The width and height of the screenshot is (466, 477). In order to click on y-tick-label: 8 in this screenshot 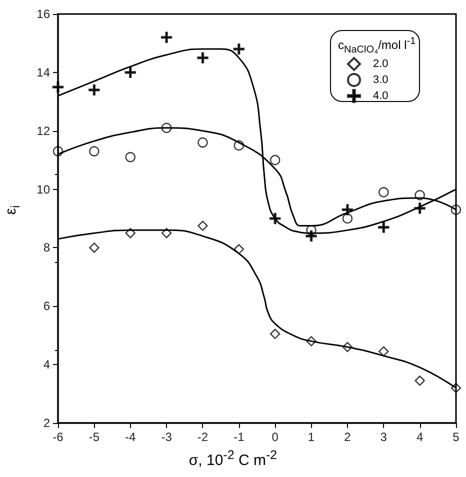, I will do `click(46, 247)`.